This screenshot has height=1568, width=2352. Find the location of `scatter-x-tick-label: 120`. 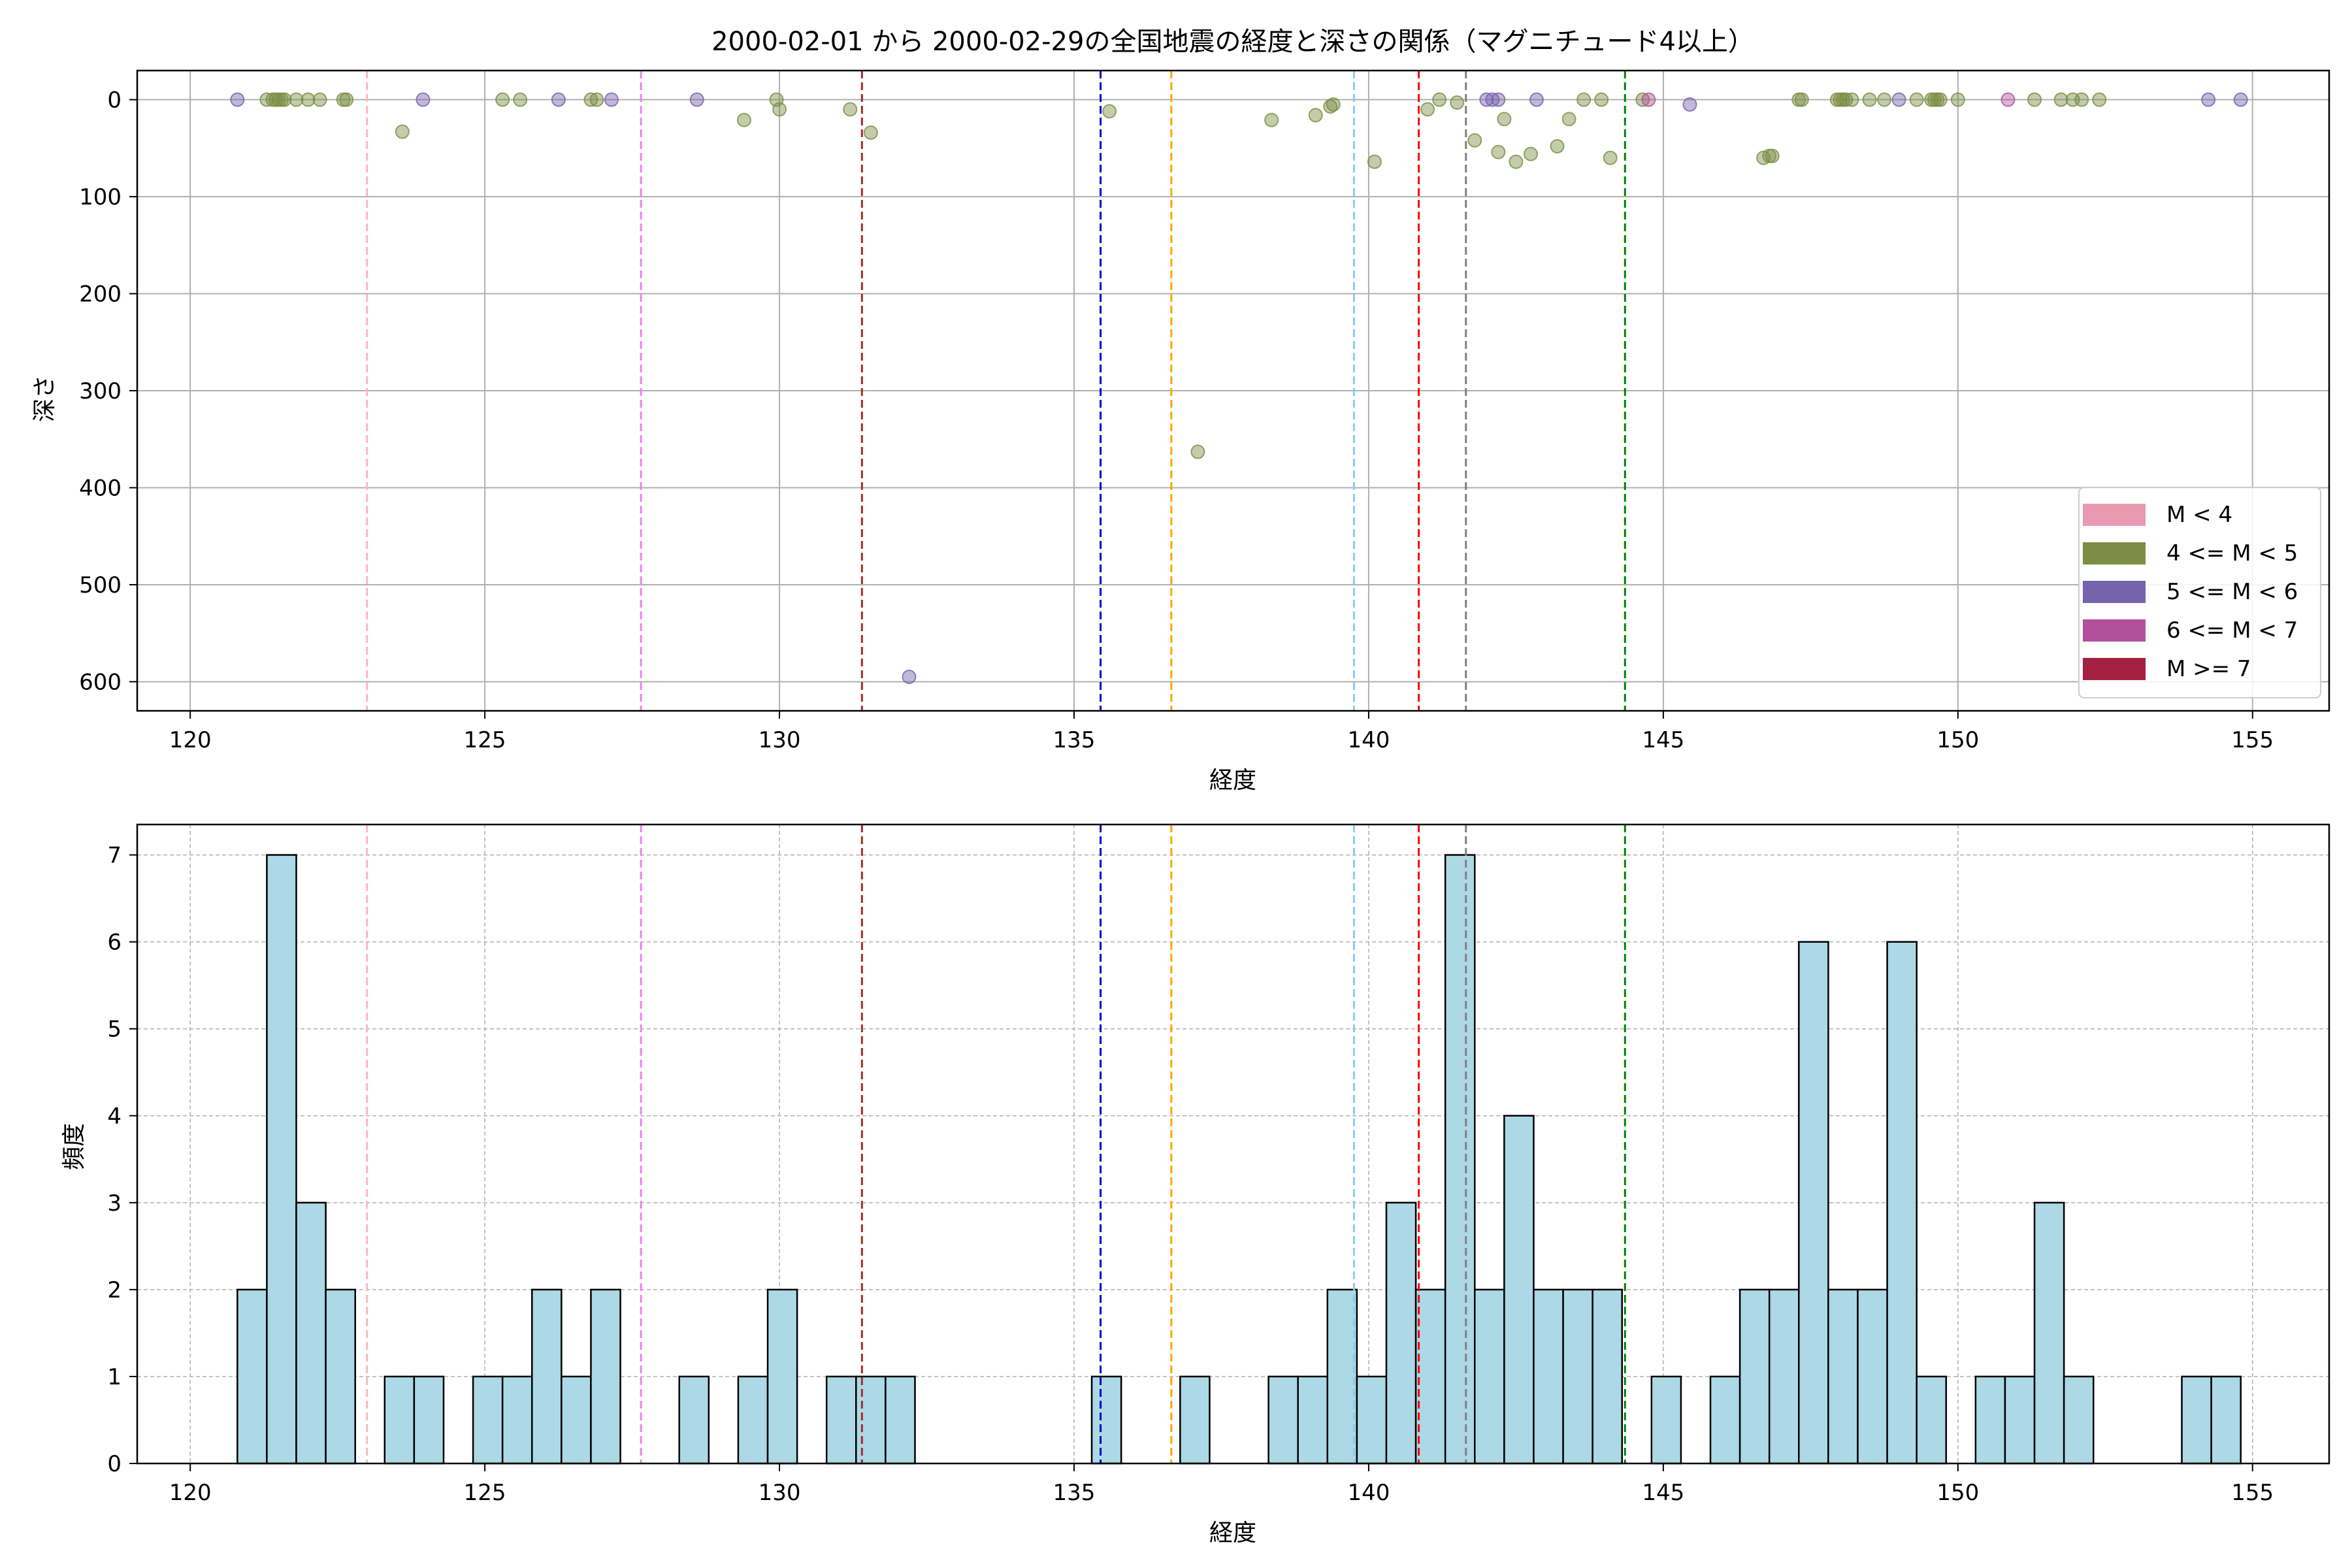

scatter-x-tick-label: 120 is located at coordinates (190, 740).